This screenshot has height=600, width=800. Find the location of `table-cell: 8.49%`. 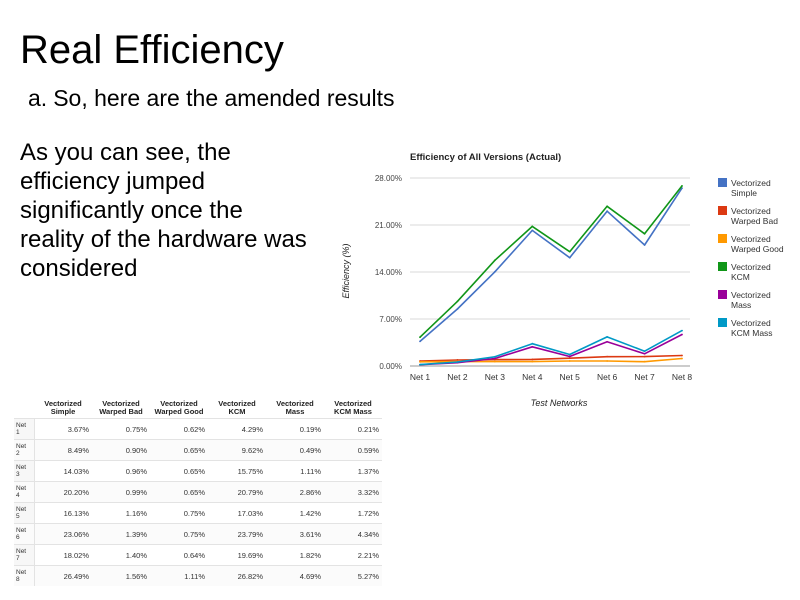

table-cell: 8.49% is located at coordinates (63, 450).